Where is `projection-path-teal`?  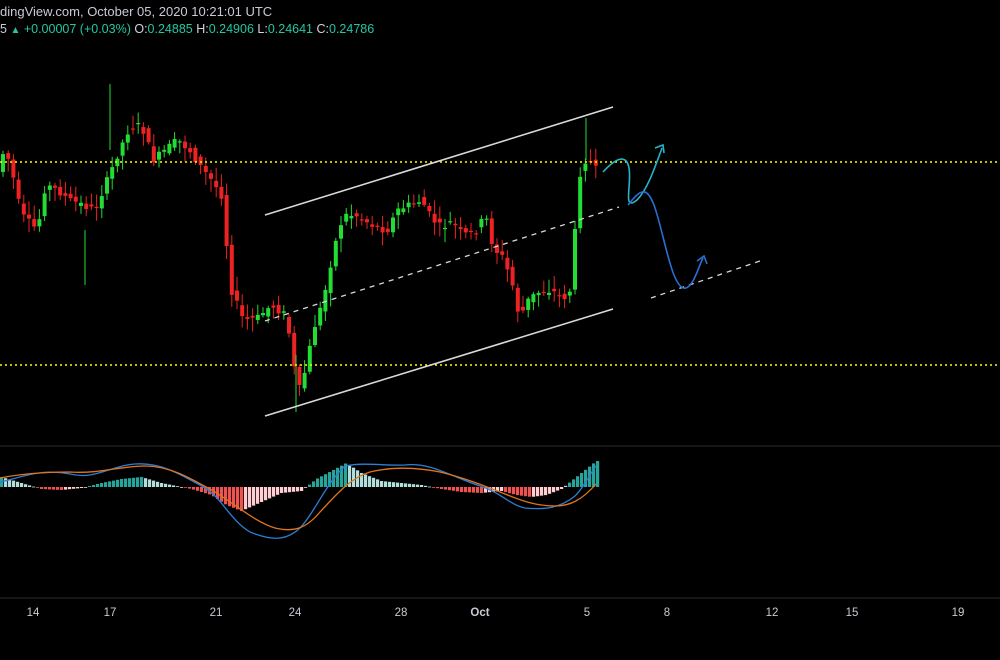
projection-path-teal is located at coordinates (632, 175).